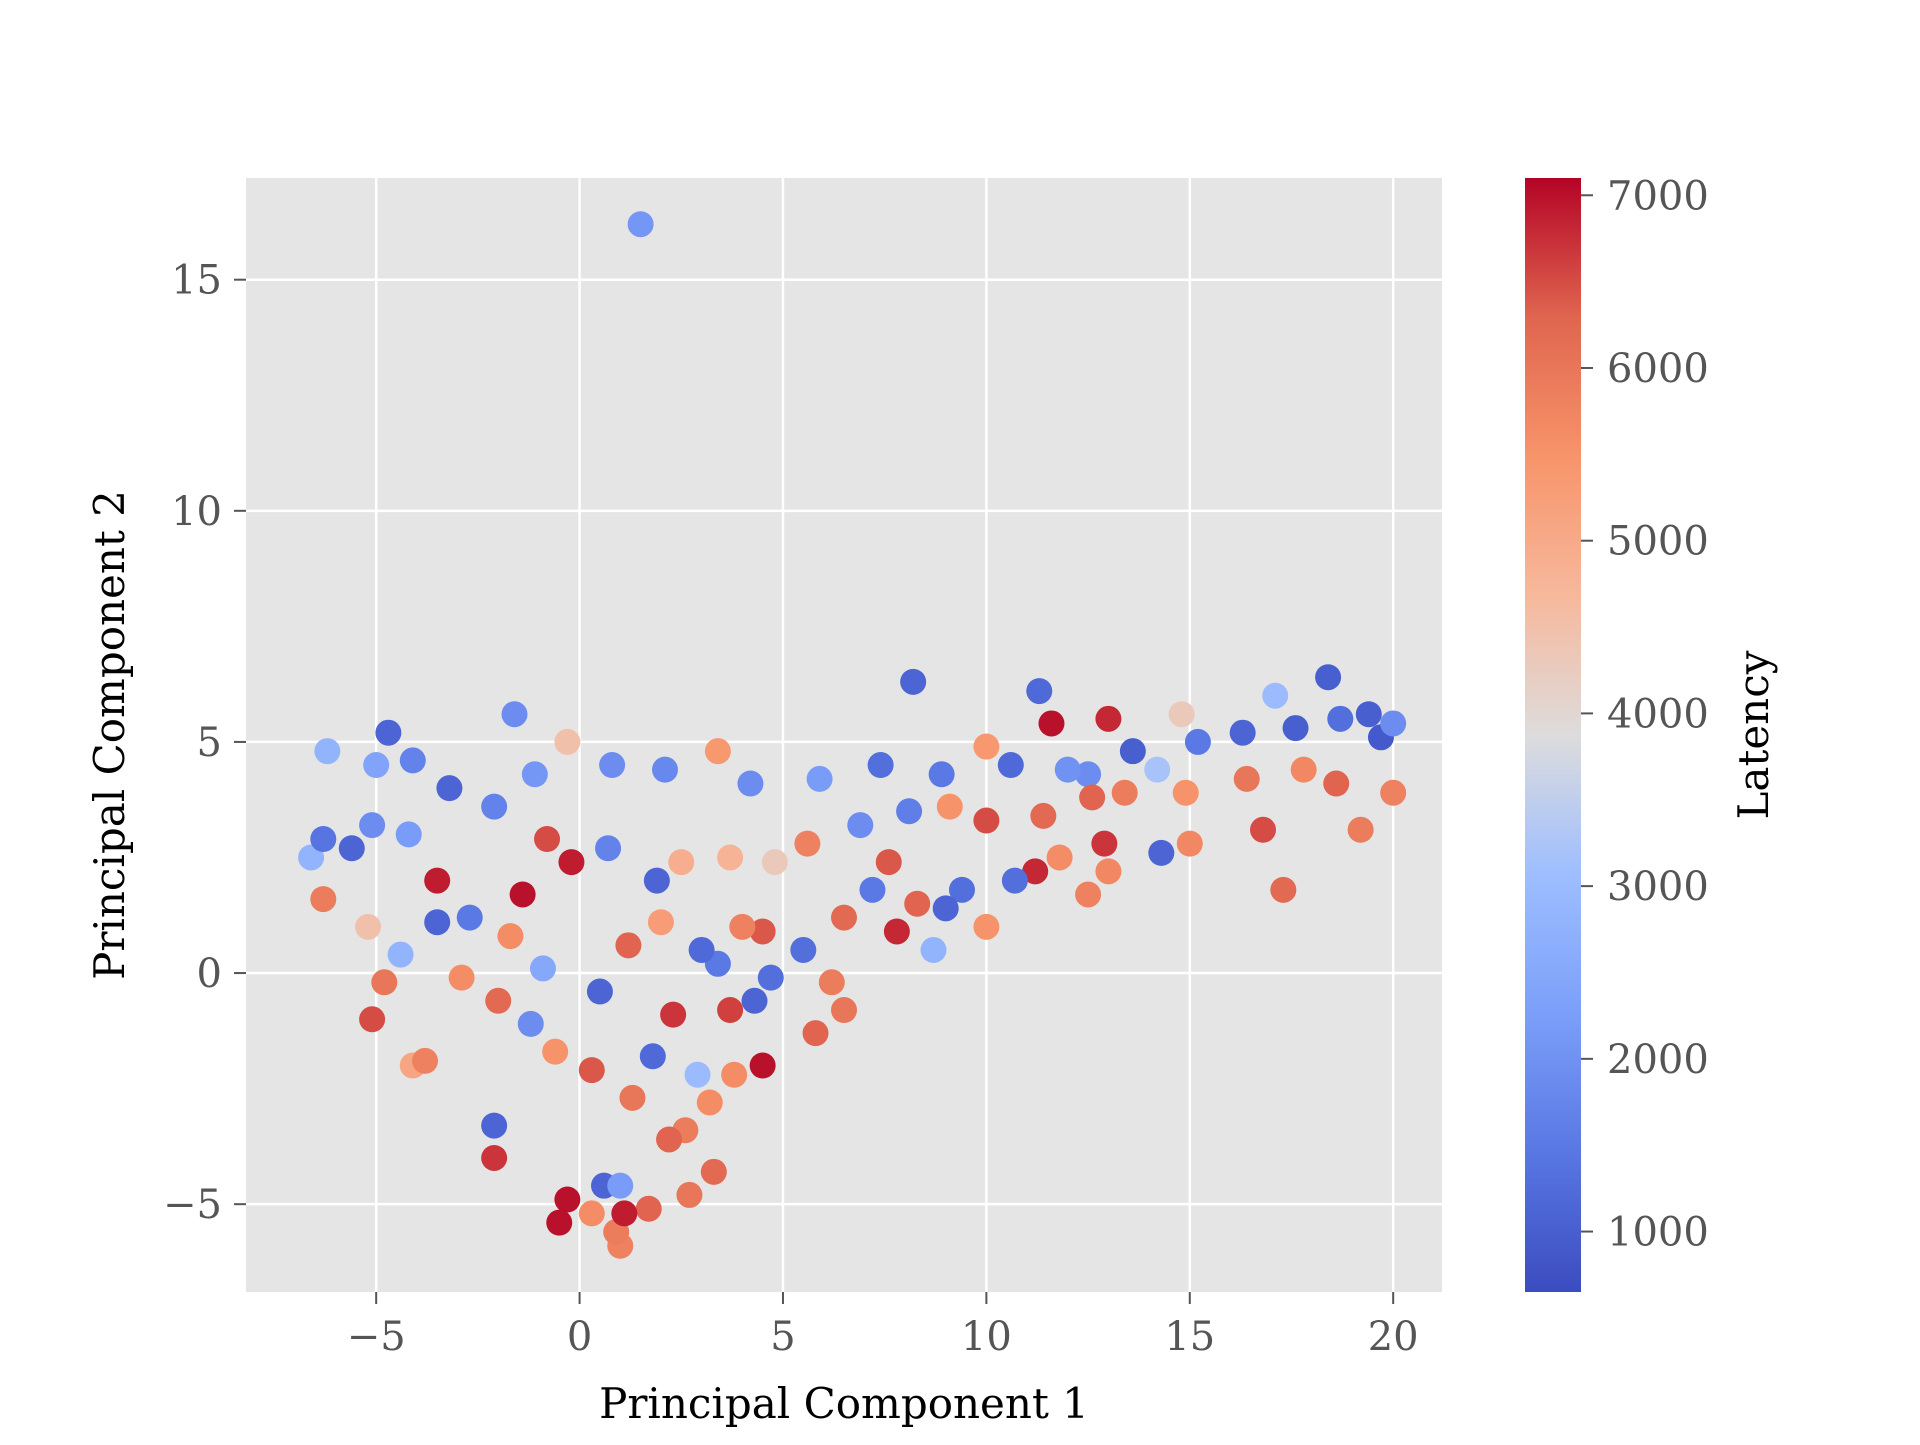 This screenshot has height=1445, width=1920. Describe the element at coordinates (192, 1205) in the screenshot. I see `y-tick-label: −5` at that location.